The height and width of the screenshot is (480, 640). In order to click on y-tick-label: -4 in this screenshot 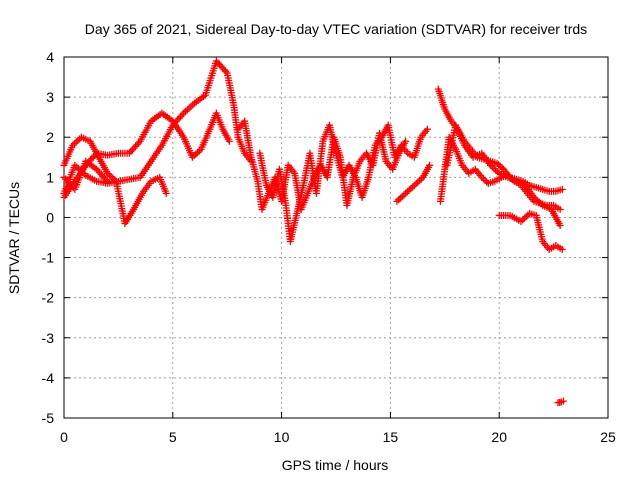, I will do `click(48, 378)`.